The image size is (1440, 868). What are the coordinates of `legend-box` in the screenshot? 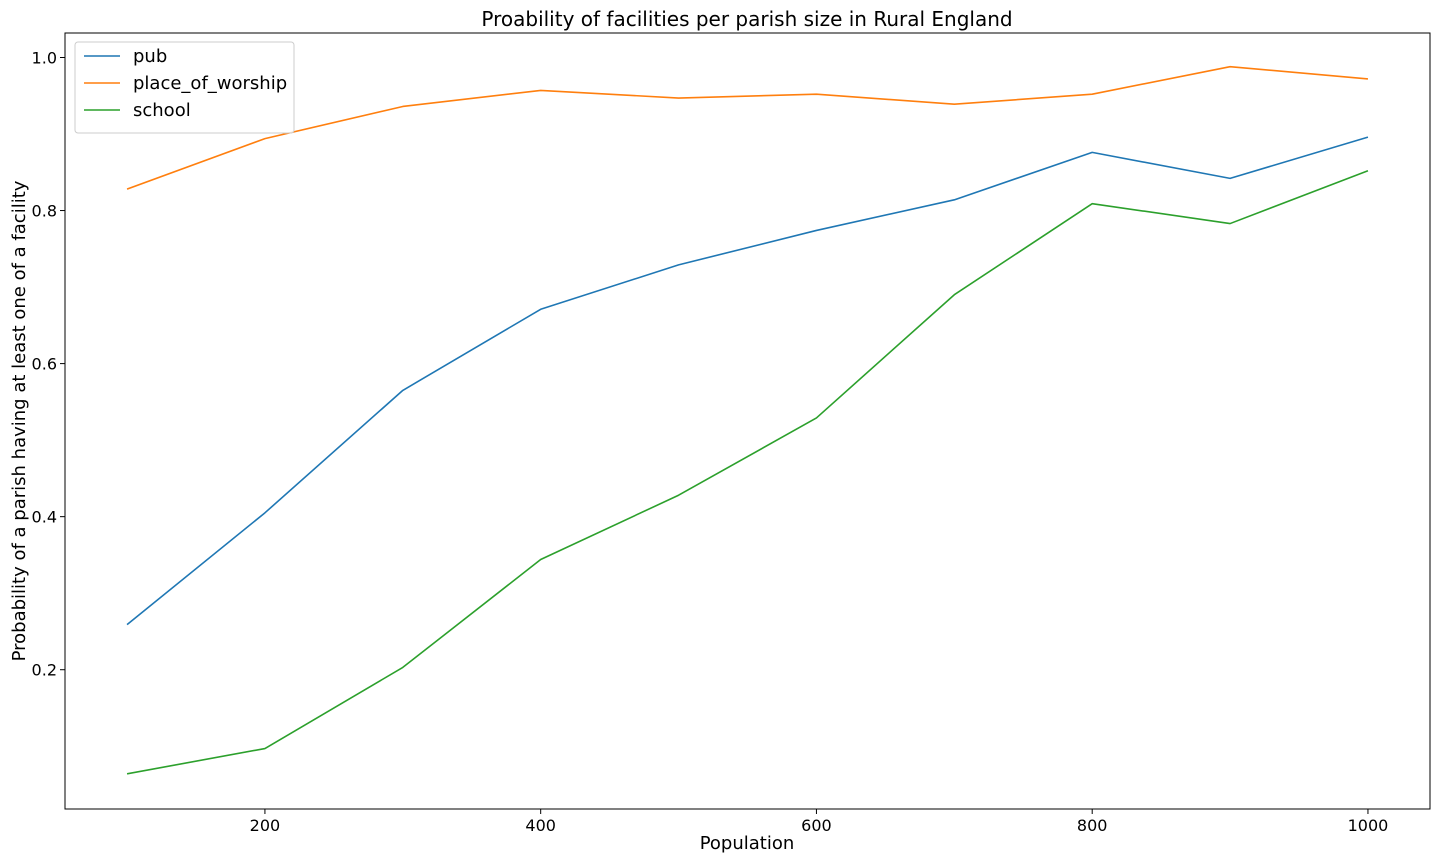 It's located at (184, 87).